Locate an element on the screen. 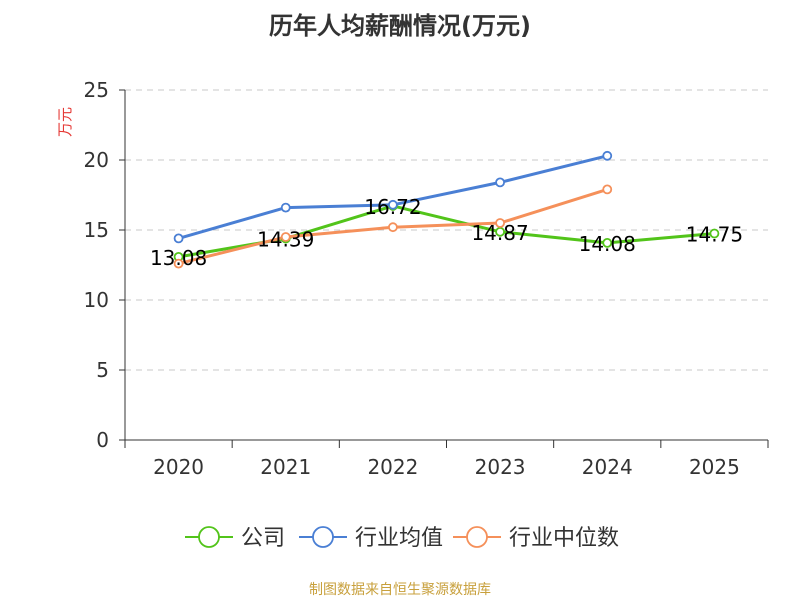 This screenshot has height=600, width=800. x-tick-label: 2025 is located at coordinates (714, 467).